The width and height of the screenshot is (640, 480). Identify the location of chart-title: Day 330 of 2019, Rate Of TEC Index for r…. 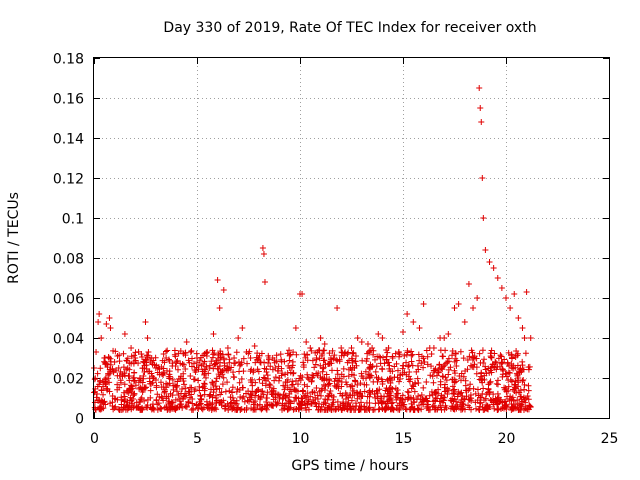
(349, 28).